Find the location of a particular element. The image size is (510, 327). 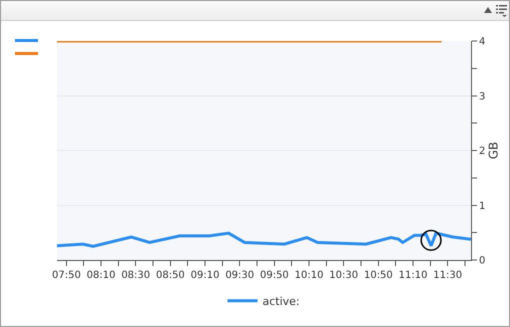

y-tick-label: 4 is located at coordinates (482, 42).